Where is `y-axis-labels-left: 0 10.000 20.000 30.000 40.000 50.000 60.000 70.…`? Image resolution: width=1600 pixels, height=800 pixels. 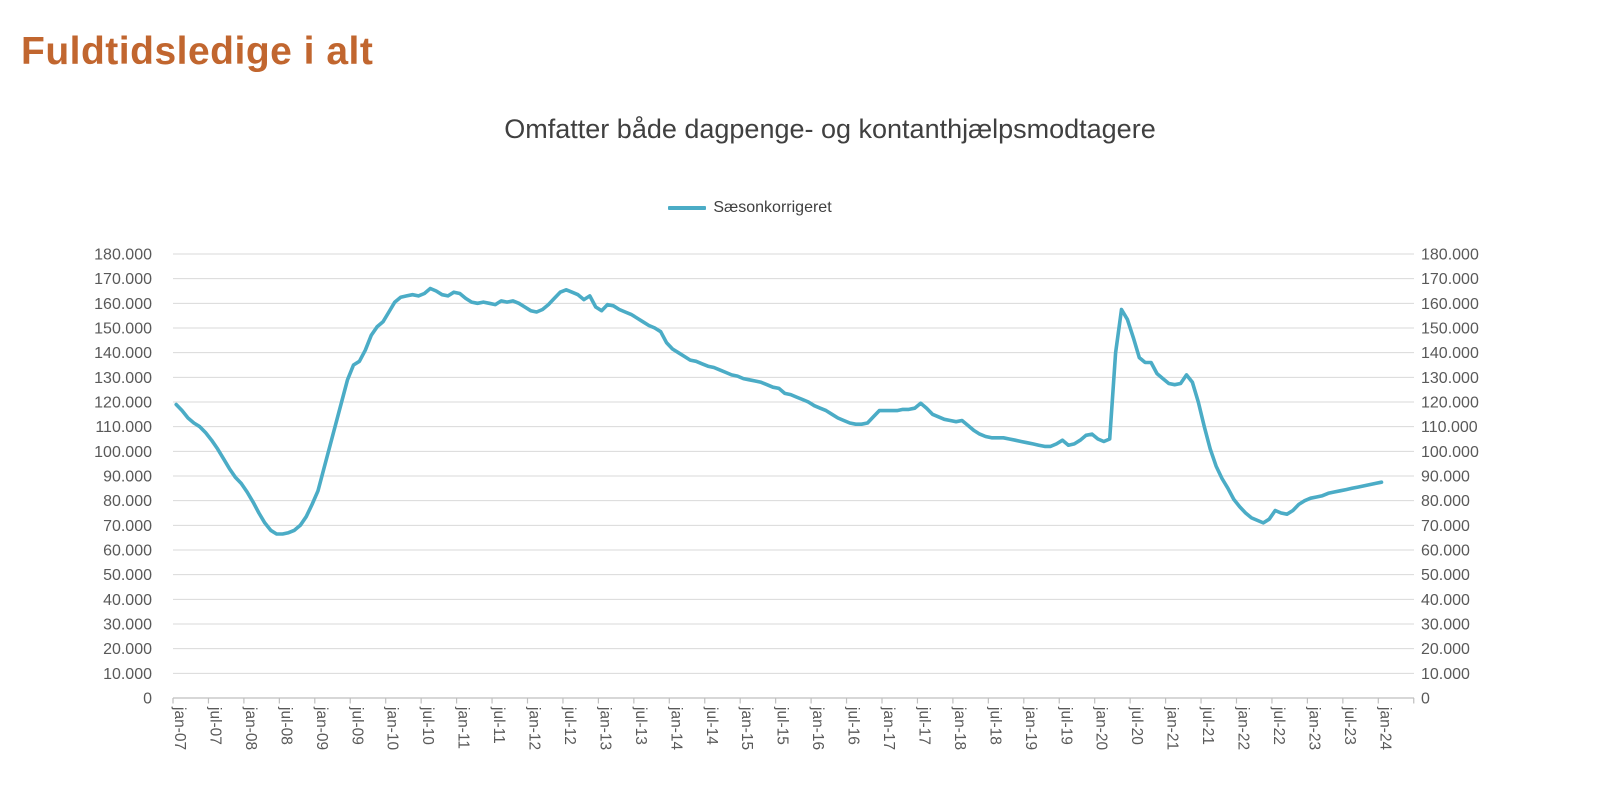
y-axis-labels-left: 0 10.000 20.000 30.000 40.000 50.000 60.000 70.… is located at coordinates (123, 477).